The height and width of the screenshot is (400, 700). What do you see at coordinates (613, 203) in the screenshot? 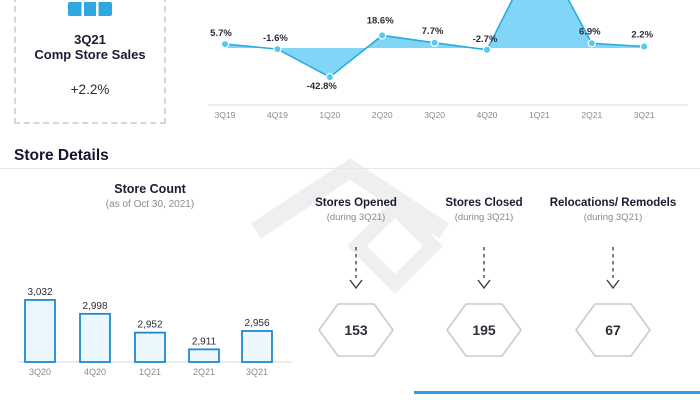
I see `stat-title: Relocations/ Remodels` at bounding box center [613, 203].